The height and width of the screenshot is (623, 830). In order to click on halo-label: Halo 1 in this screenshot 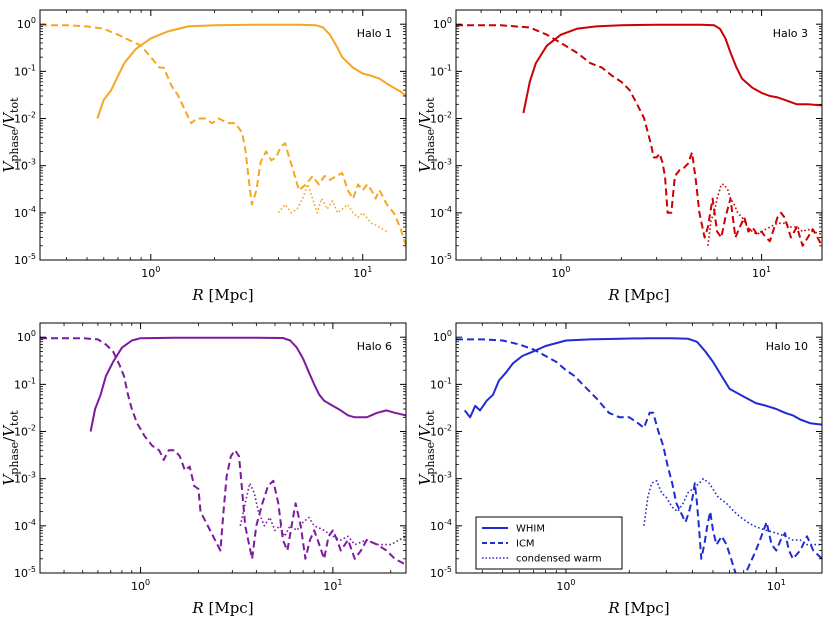, I will do `click(374, 33)`.